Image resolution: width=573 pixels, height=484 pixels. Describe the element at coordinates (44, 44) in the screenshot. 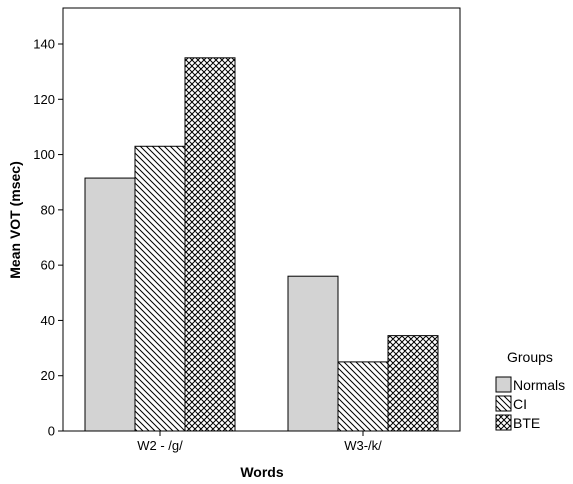

I see `y-tick-label: 140` at that location.